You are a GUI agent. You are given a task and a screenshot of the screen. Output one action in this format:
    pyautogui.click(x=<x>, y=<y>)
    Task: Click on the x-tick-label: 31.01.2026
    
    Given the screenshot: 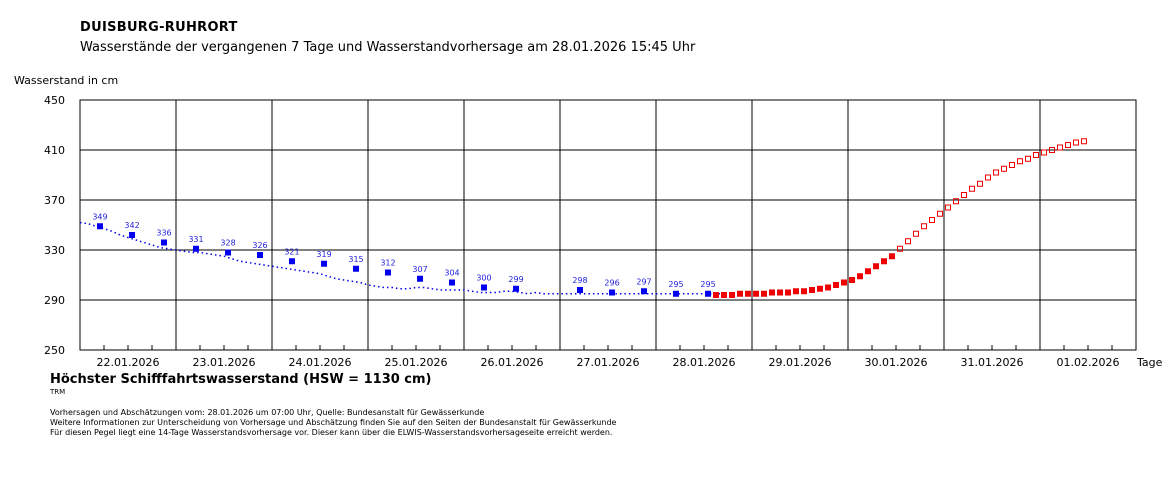 What is the action you would take?
    pyautogui.click(x=992, y=362)
    